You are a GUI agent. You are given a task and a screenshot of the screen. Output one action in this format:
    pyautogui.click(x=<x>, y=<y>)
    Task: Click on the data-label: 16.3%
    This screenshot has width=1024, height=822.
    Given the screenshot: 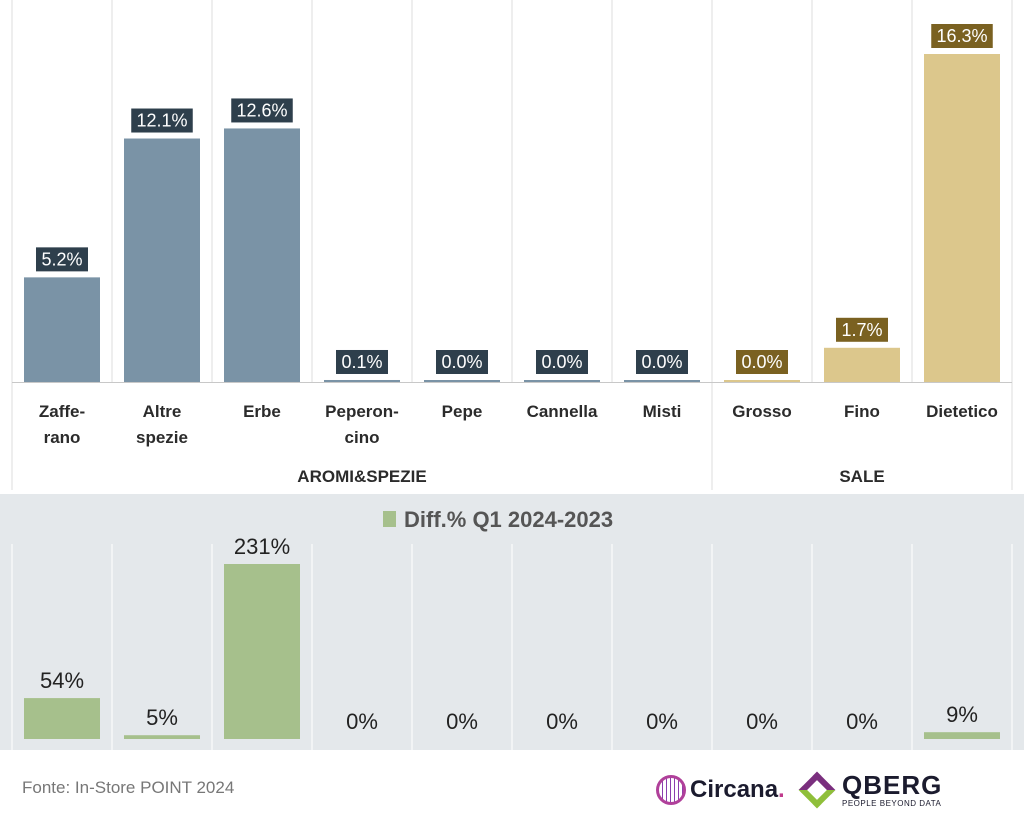 What is the action you would take?
    pyautogui.click(x=961, y=36)
    